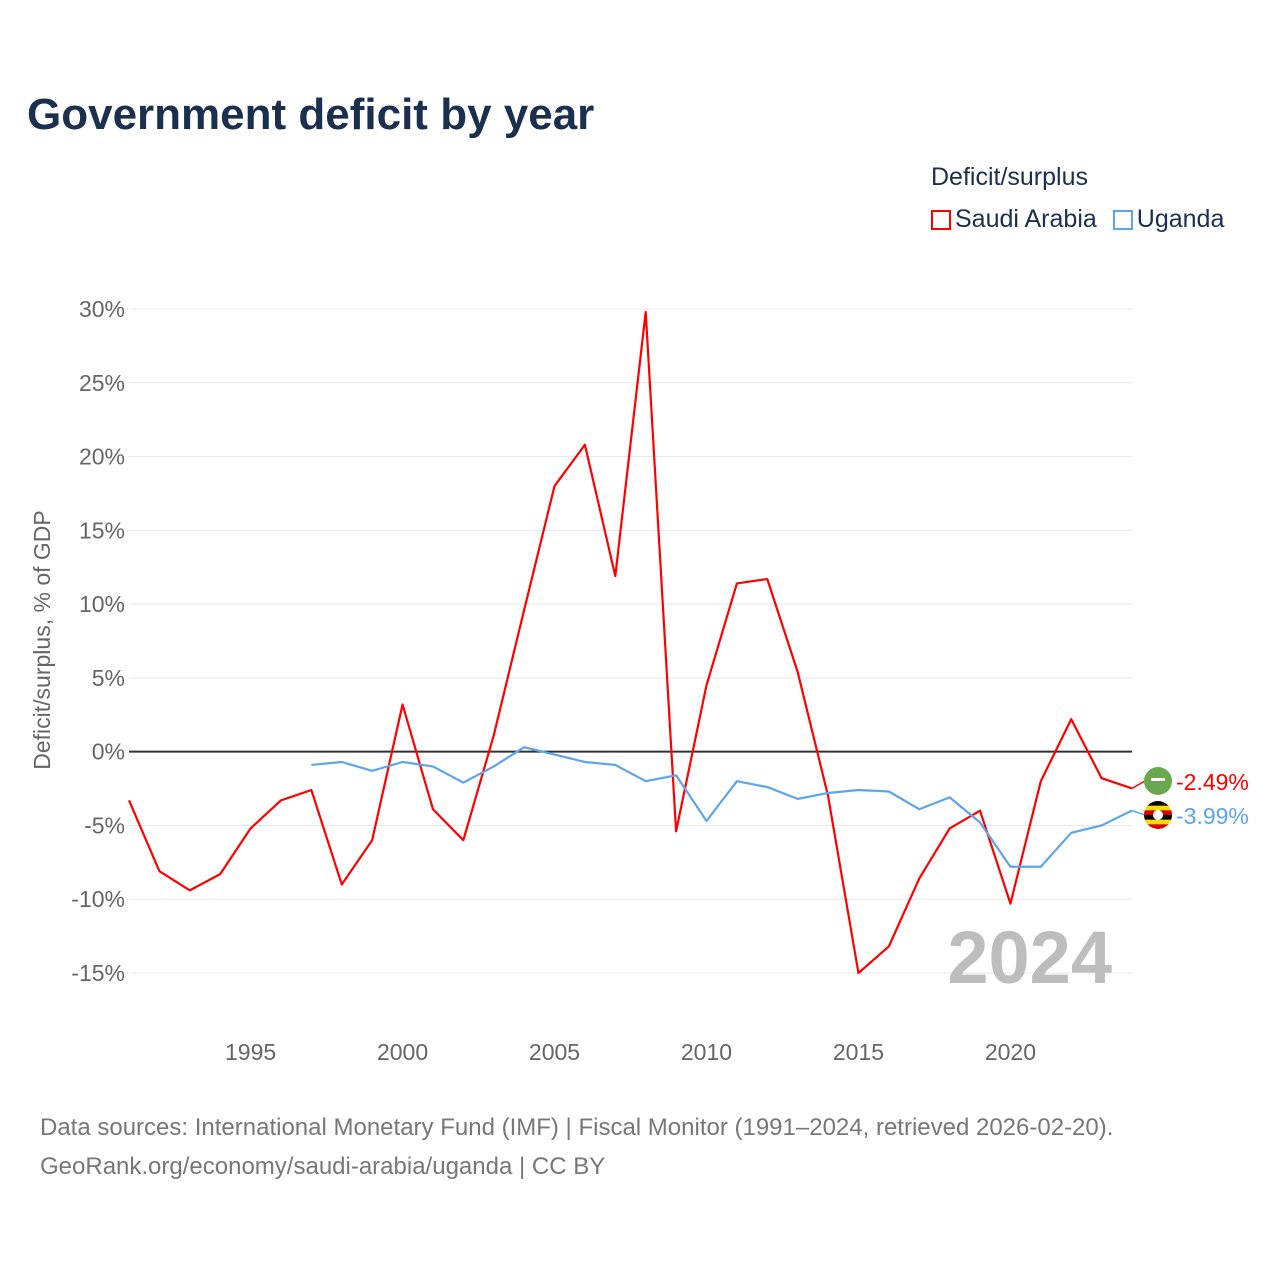  I want to click on year-watermark: 2024, so click(1029, 957).